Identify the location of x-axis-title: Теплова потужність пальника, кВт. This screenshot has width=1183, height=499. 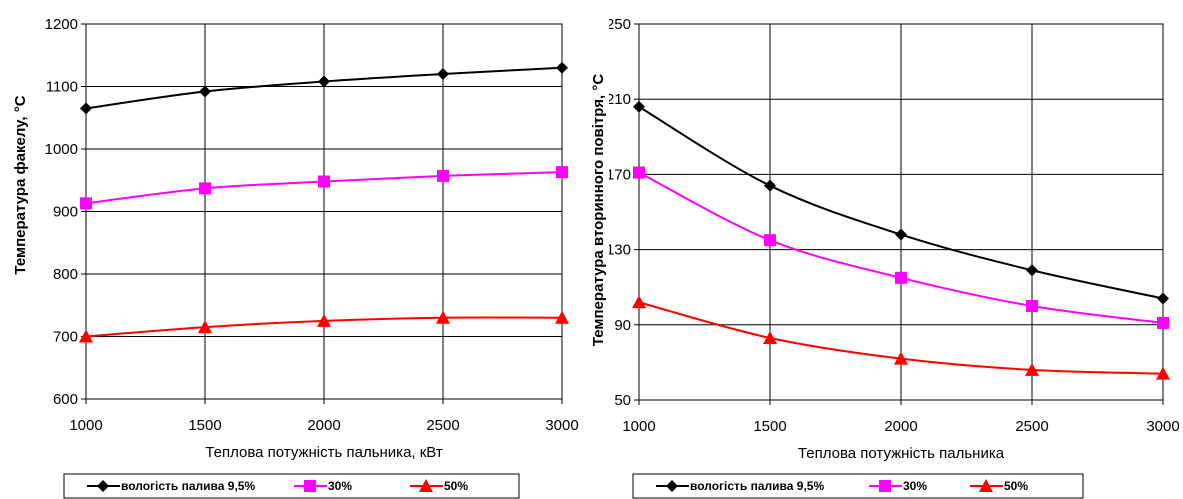
(324, 452).